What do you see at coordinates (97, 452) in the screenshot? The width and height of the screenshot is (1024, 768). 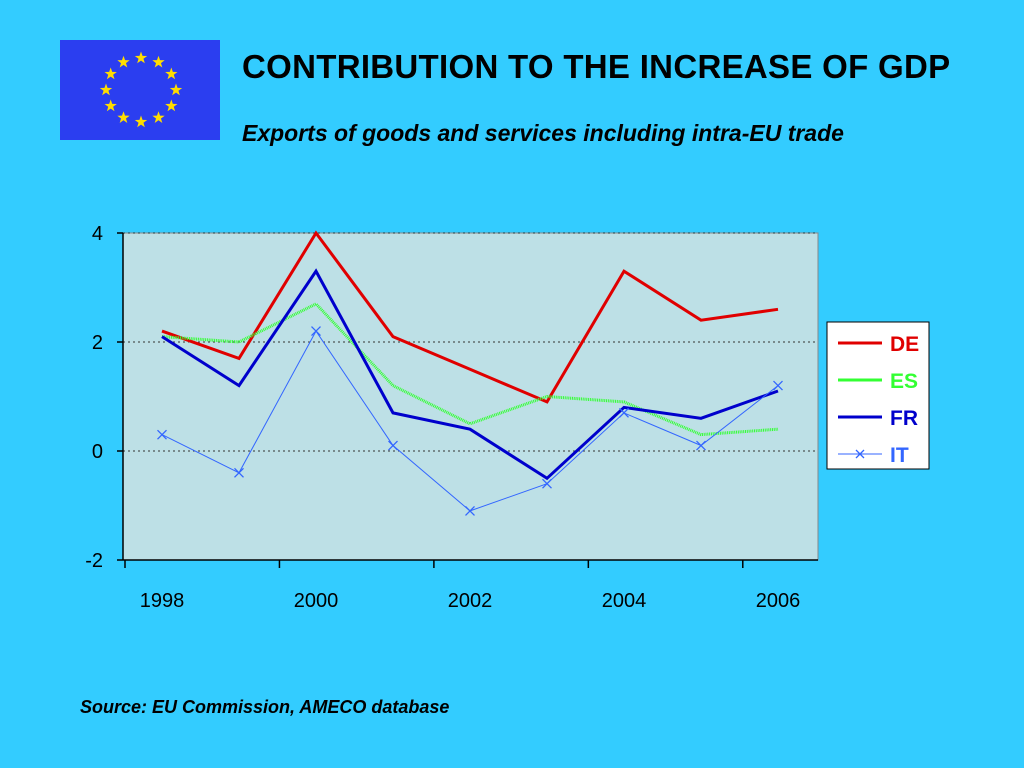 I see `y-tick-label: 0` at bounding box center [97, 452].